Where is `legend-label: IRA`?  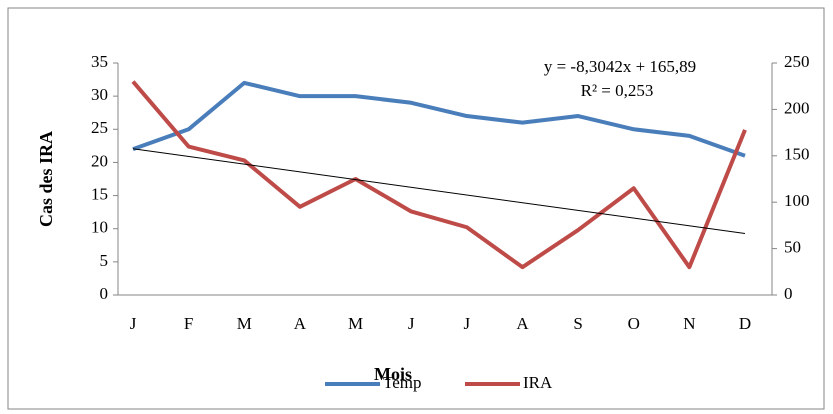 legend-label: IRA is located at coordinates (538, 382).